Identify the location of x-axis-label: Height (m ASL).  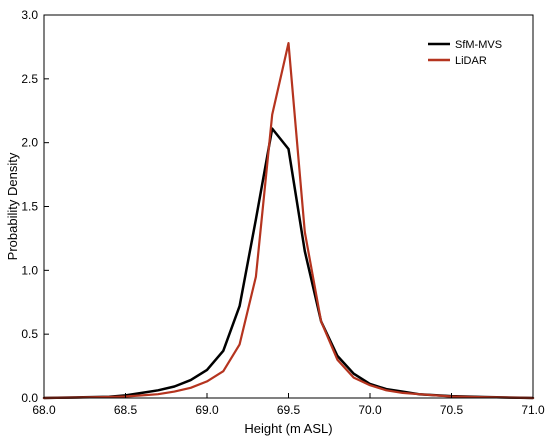
(288, 428).